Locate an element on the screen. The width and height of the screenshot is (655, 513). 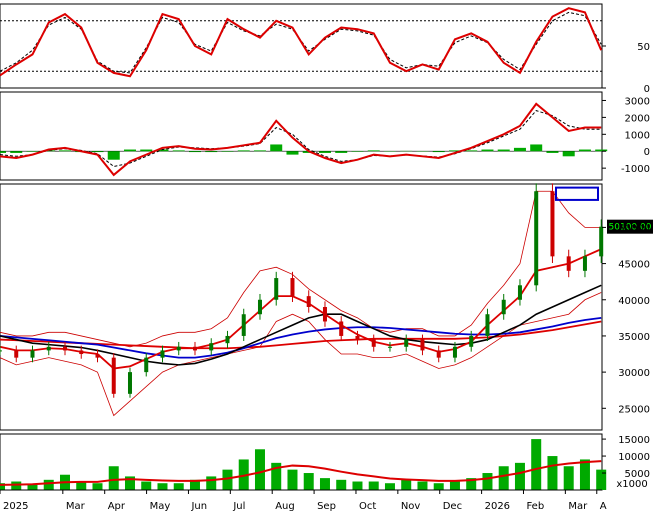
price-ytick-label: 50000 is located at coordinates (634, 228).